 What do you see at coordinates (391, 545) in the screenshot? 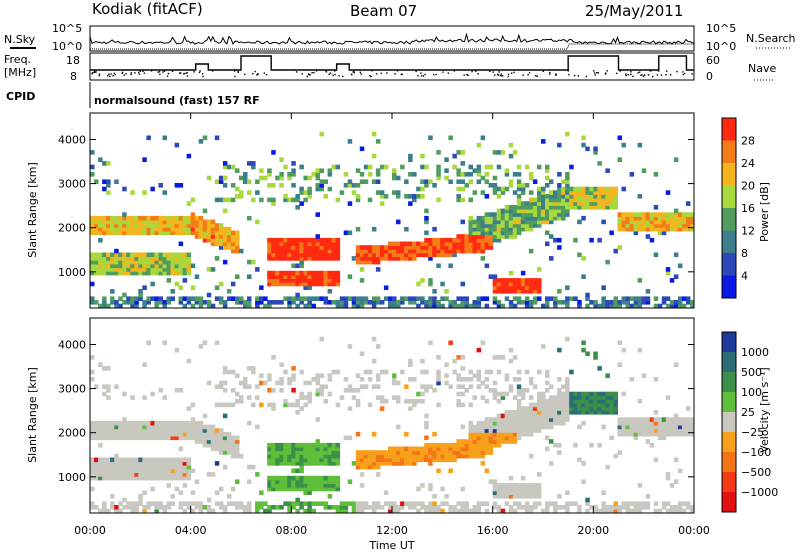
I see `x-axis-label: Time UT` at bounding box center [391, 545].